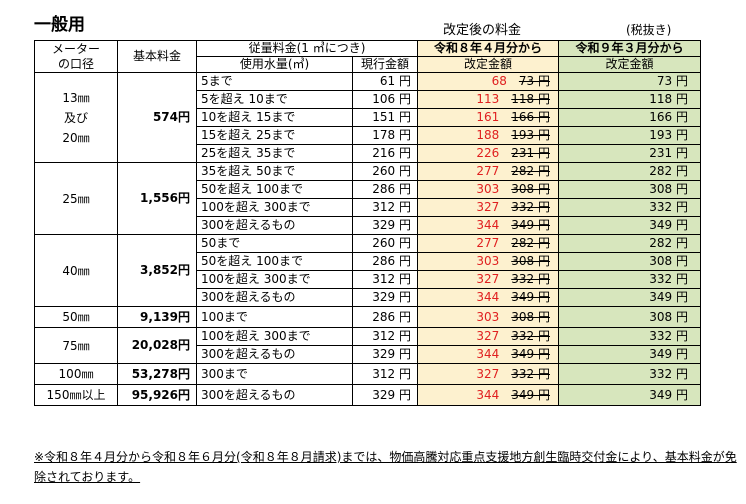 The image size is (746, 504). Describe the element at coordinates (629, 99) in the screenshot. I see `r9-price: 118 円` at that location.